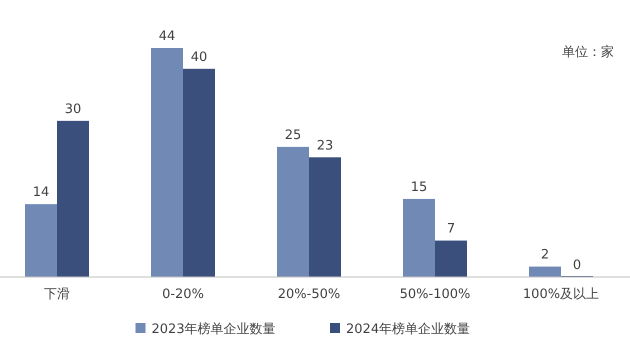  I want to click on data-label: 44, so click(167, 36).